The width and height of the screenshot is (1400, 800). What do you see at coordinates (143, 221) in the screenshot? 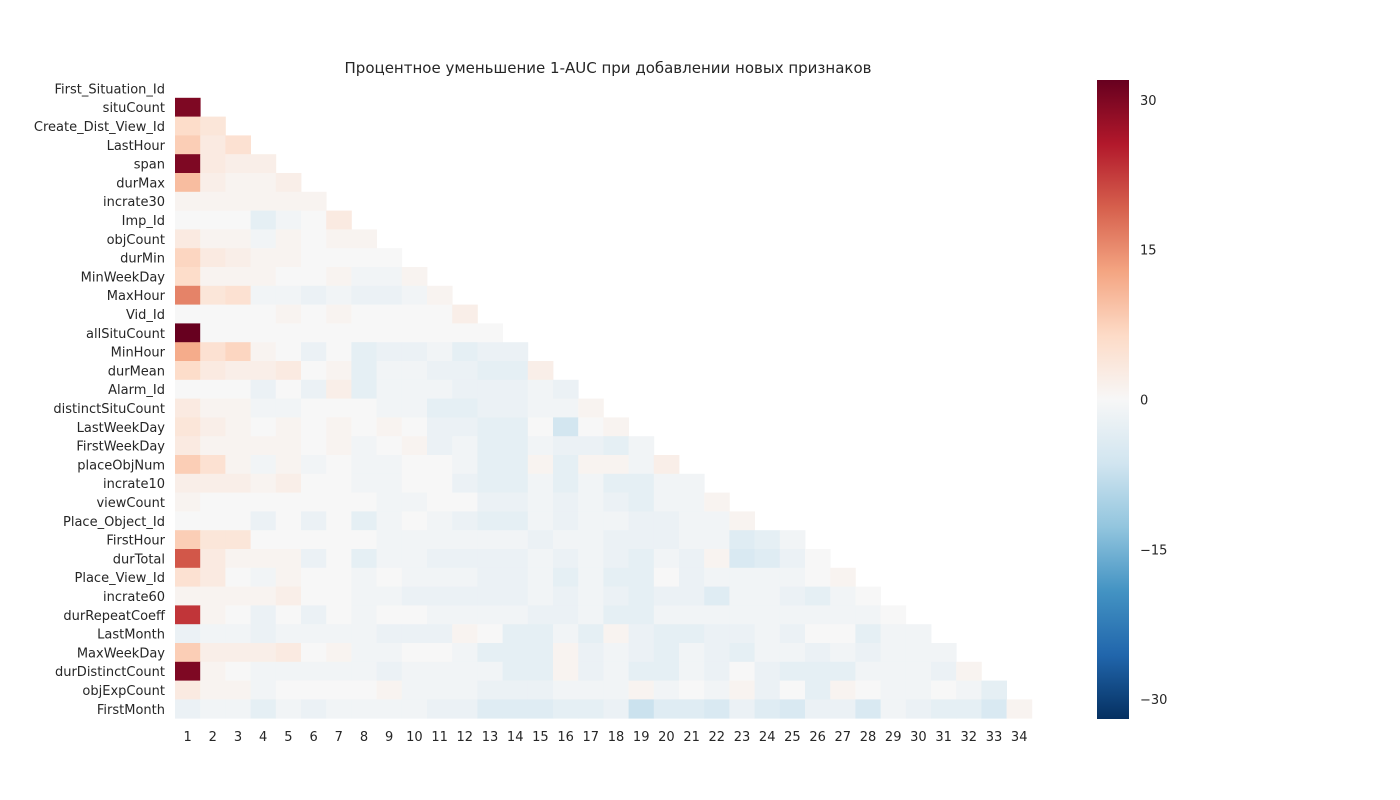
I see `row-label: Imp_Id` at bounding box center [143, 221].